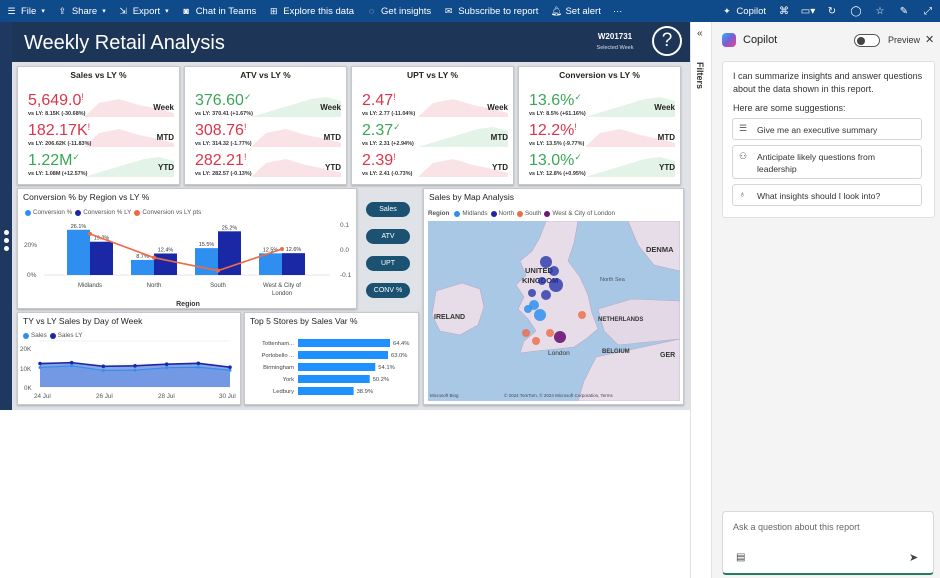  What do you see at coordinates (867, 40) in the screenshot?
I see `preview-toggle` at bounding box center [867, 40].